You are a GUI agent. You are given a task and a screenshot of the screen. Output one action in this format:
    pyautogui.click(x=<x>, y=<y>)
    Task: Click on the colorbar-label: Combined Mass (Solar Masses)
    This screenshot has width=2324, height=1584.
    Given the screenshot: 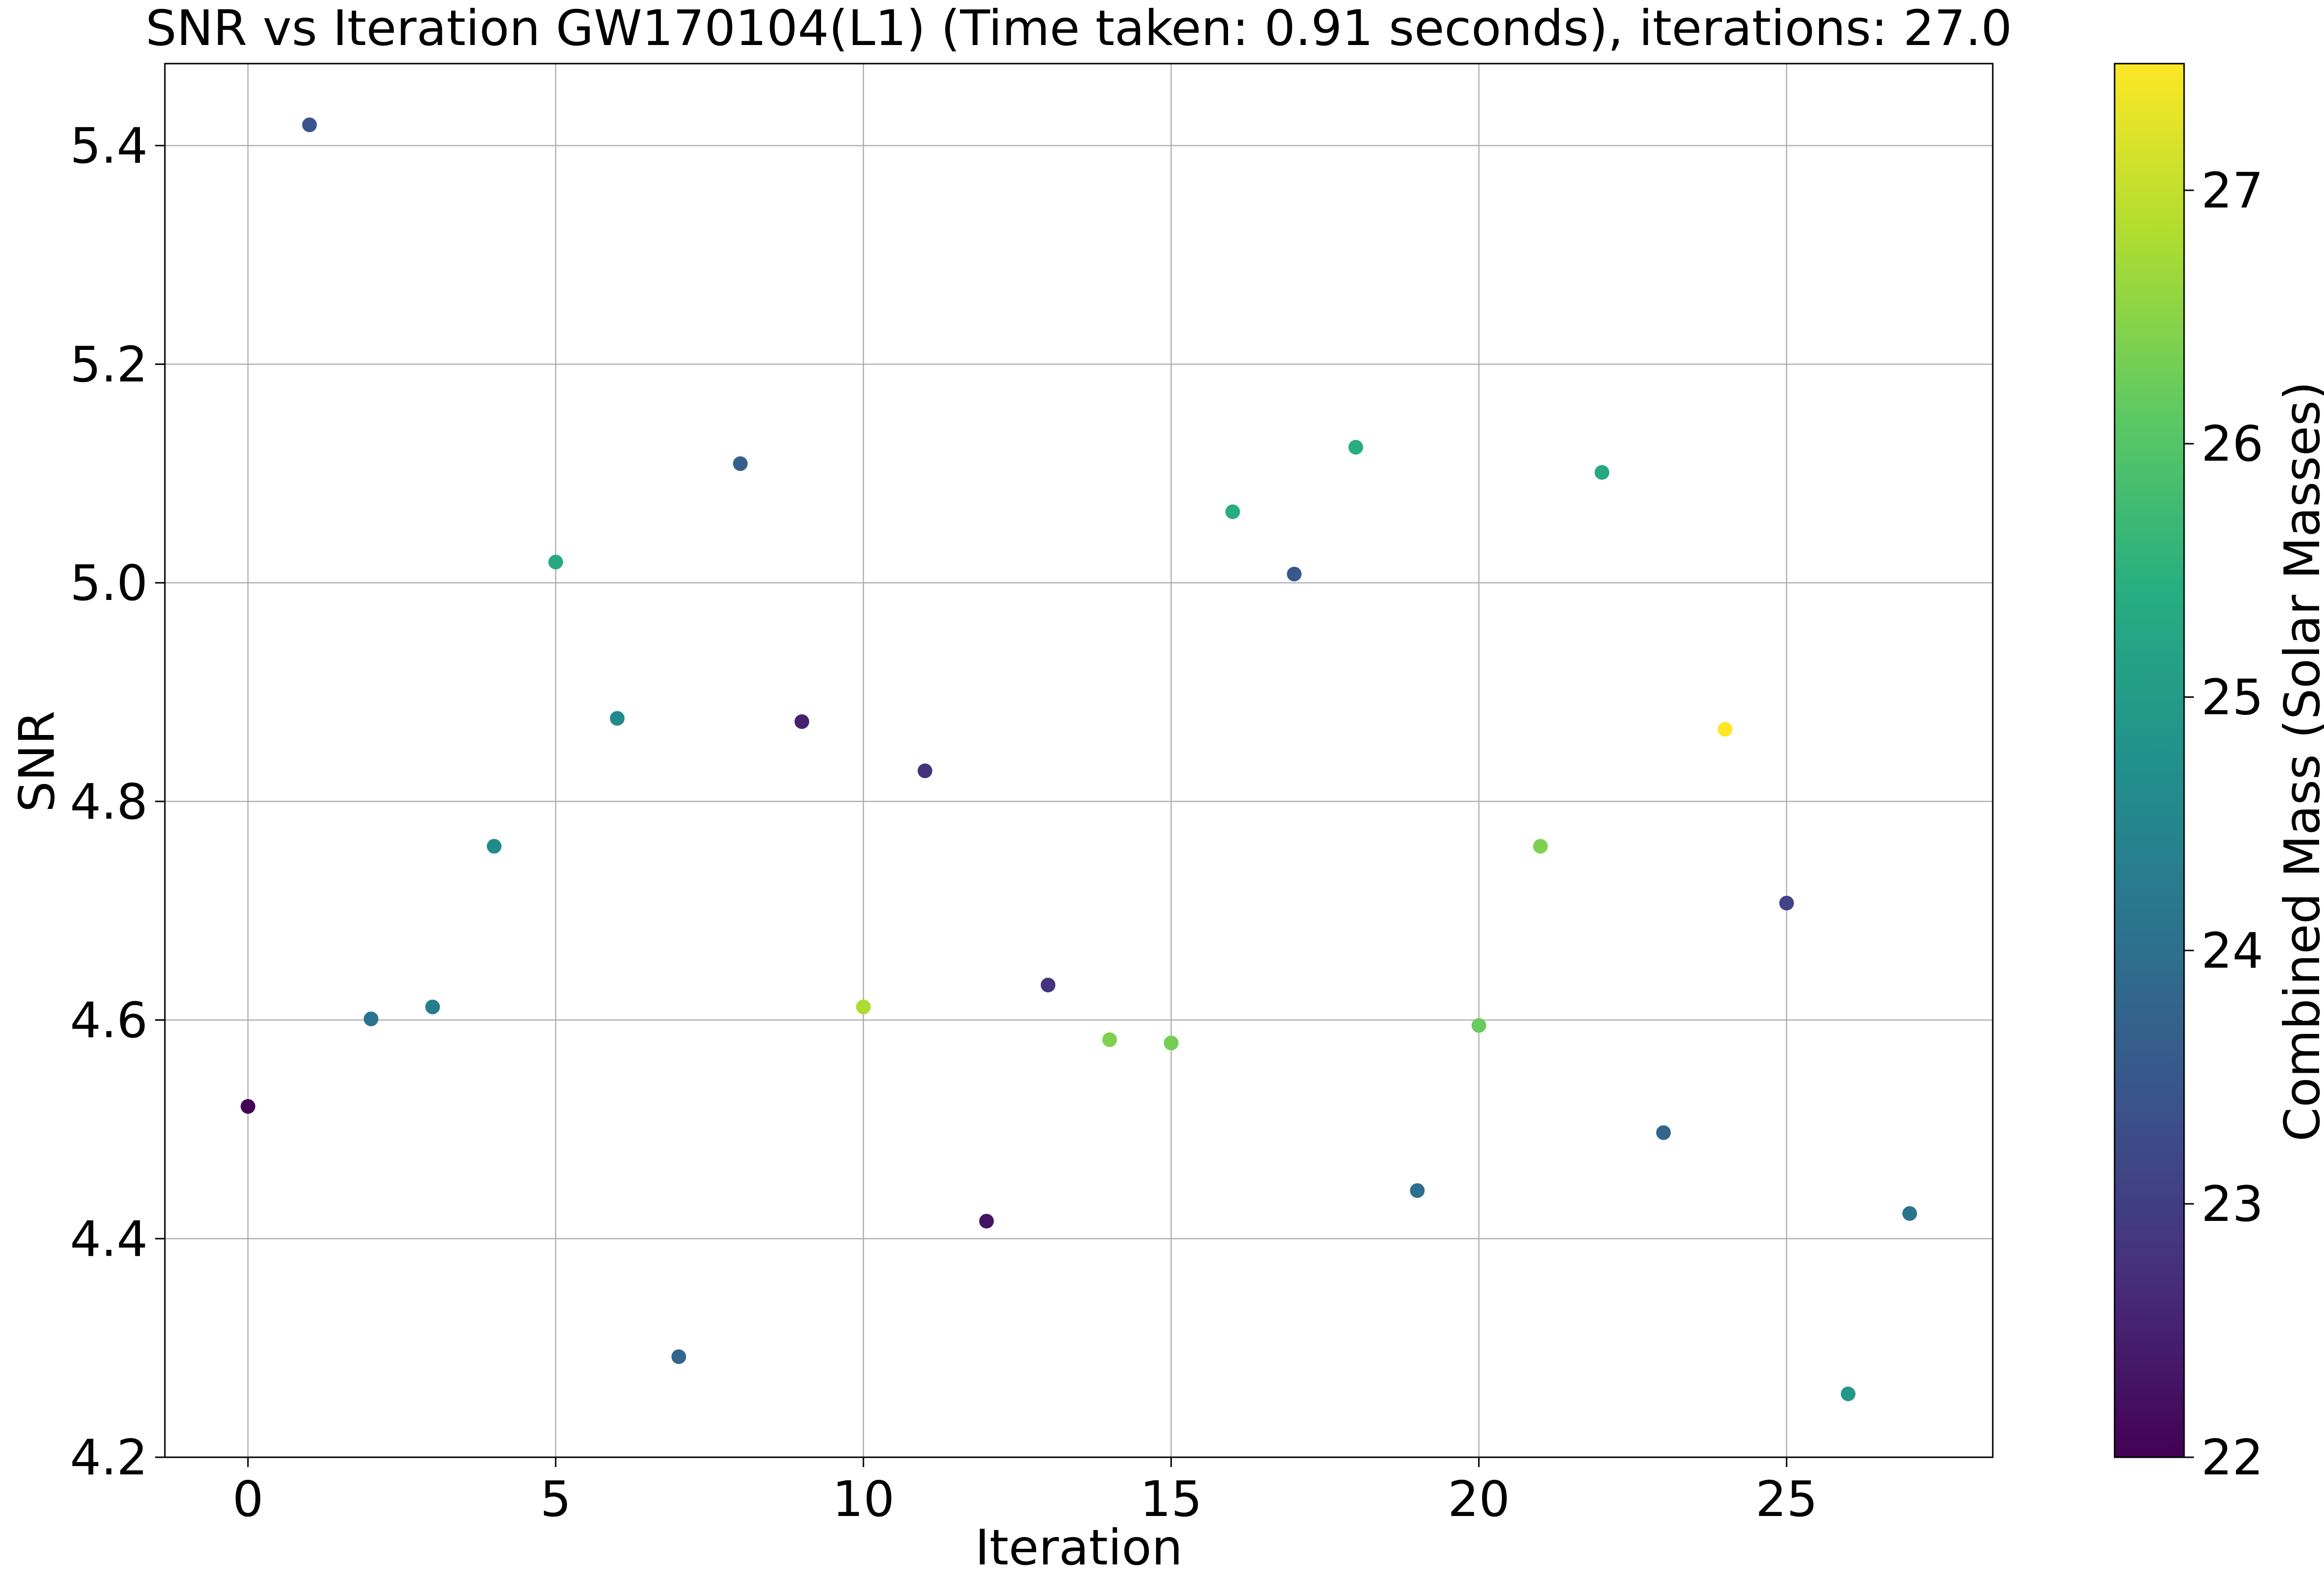 What is the action you would take?
    pyautogui.click(x=2299, y=761)
    